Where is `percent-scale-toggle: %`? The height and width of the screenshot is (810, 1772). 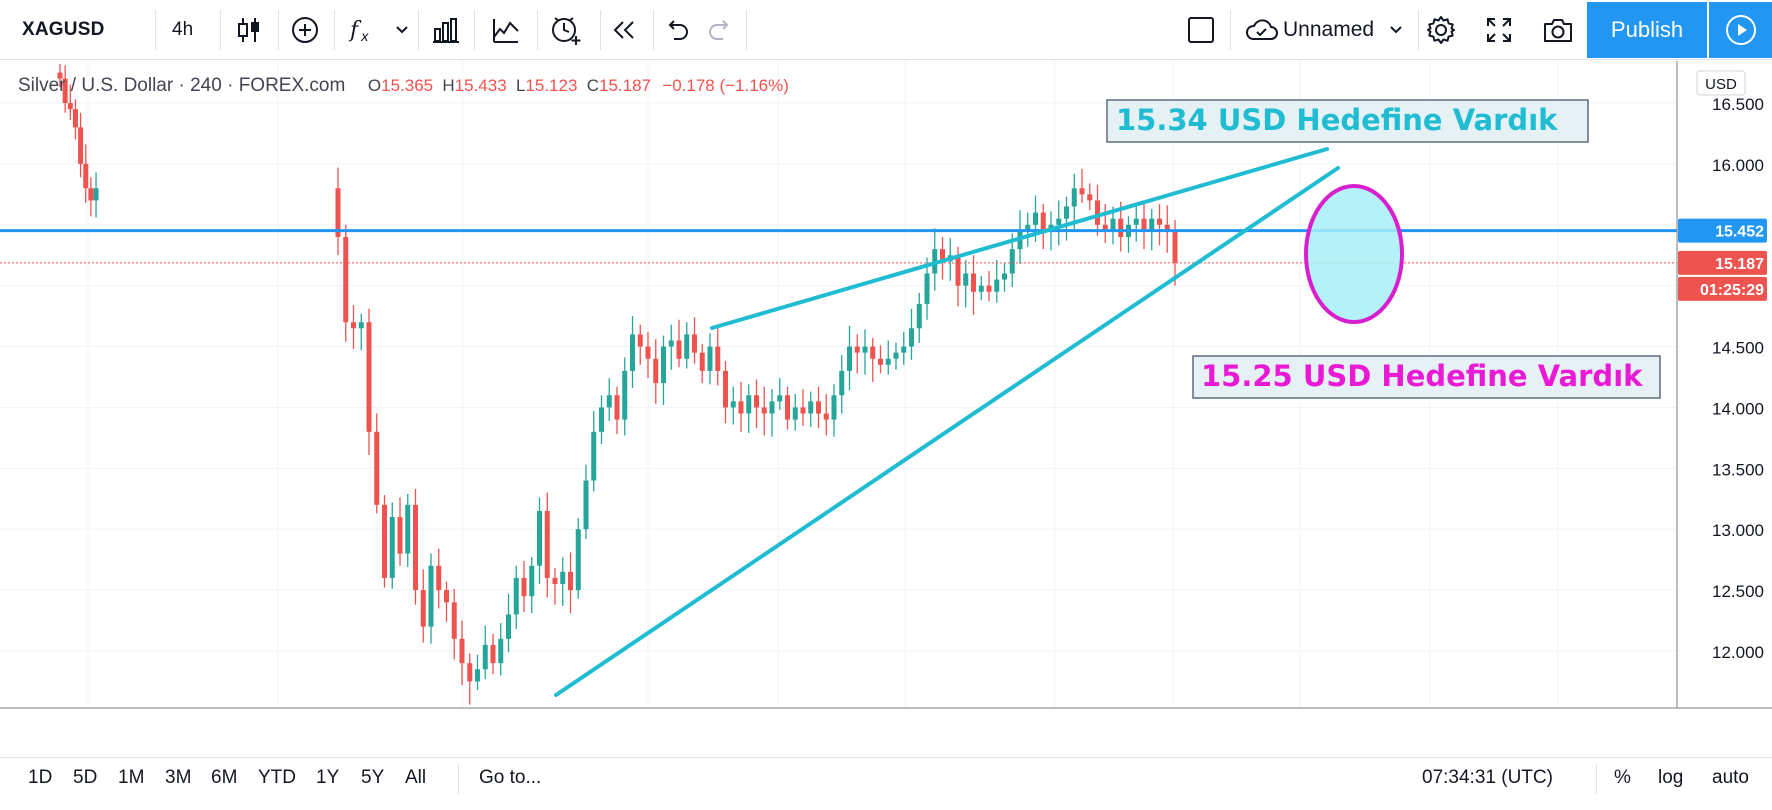
percent-scale-toggle: % is located at coordinates (1622, 777).